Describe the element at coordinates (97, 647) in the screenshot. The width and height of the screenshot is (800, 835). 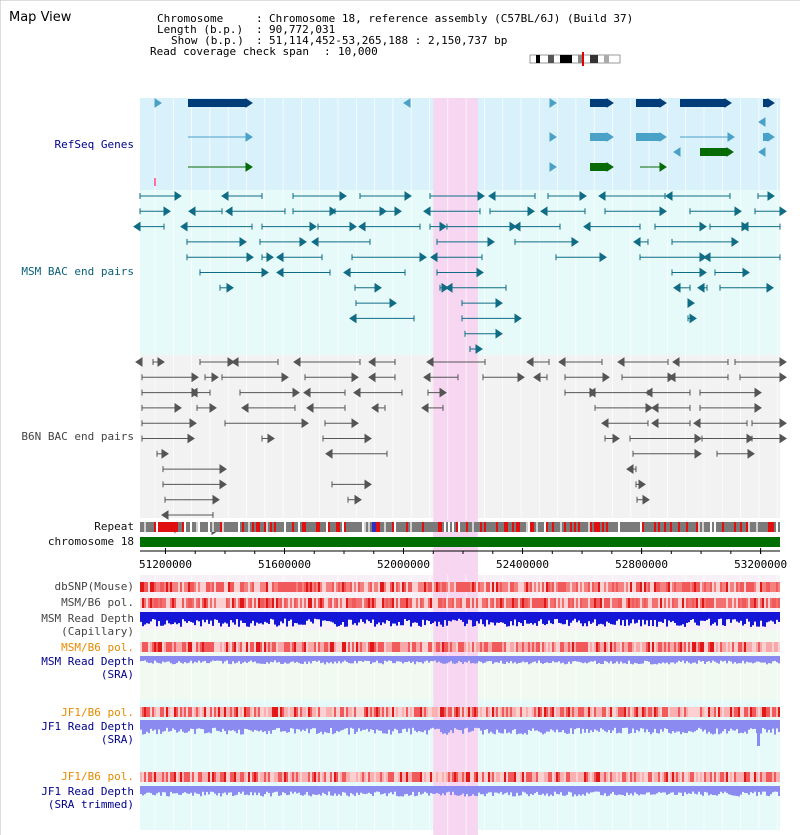
I see `track-label-msm-pol-2: MSM/B6 pol.` at that location.